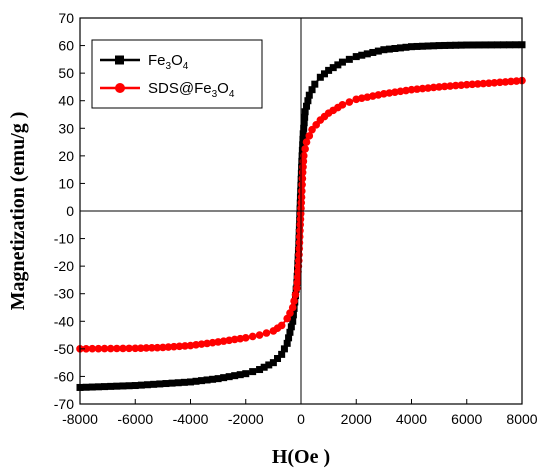 The image size is (550, 473). I want to click on legend-label: Fe3O4, so click(168, 62).